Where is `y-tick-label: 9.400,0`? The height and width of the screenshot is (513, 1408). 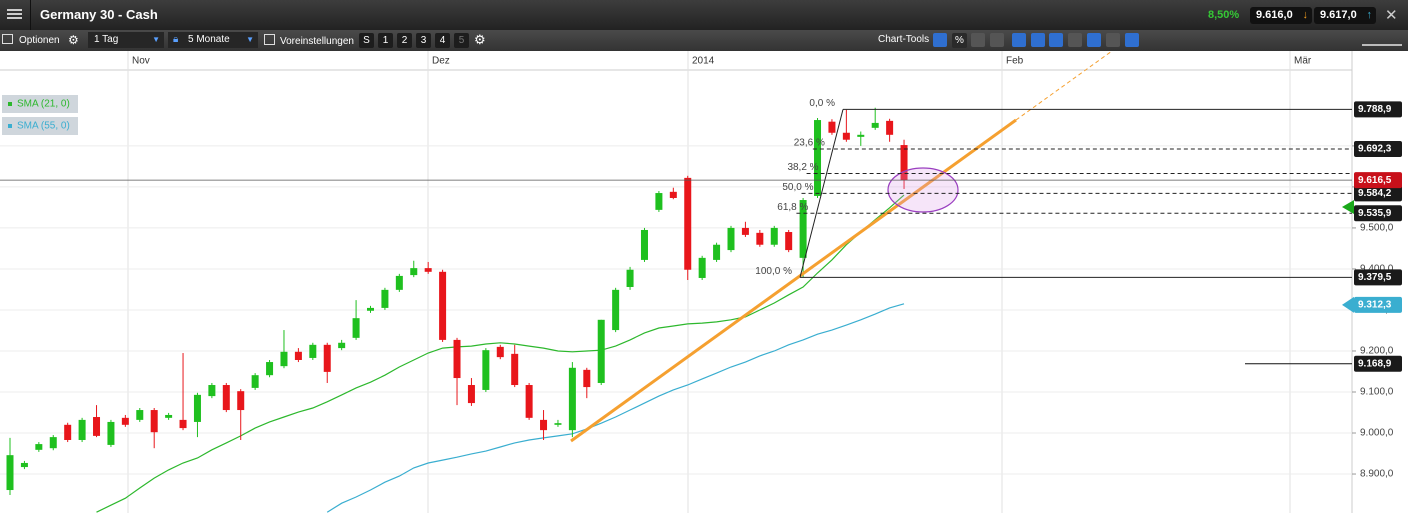
y-tick-label: 9.400,0 is located at coordinates (1377, 269).